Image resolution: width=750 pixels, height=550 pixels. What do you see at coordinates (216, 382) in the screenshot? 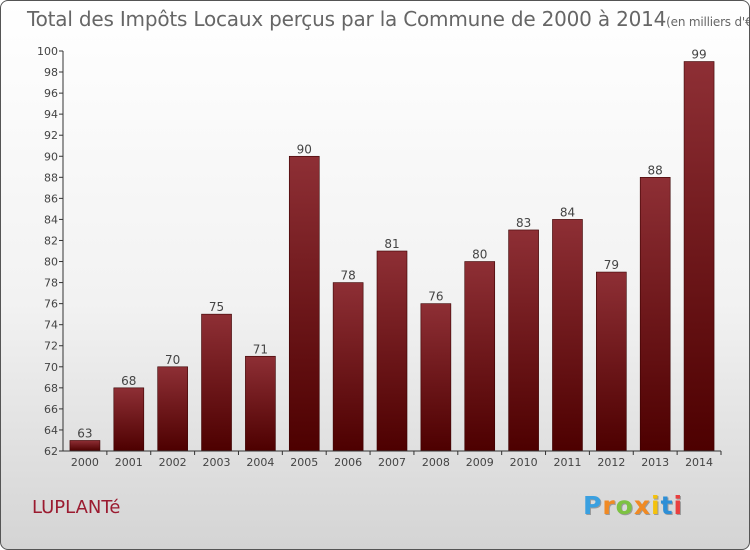
I see `bar-2003` at bounding box center [216, 382].